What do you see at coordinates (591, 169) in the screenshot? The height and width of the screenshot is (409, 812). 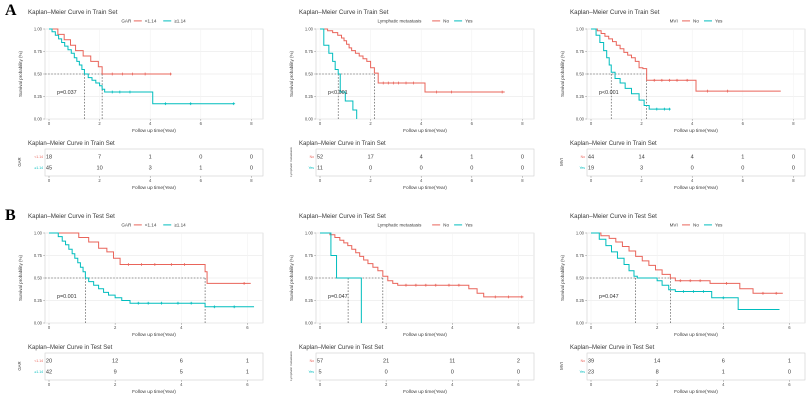 I see `risk-count: 19` at bounding box center [591, 169].